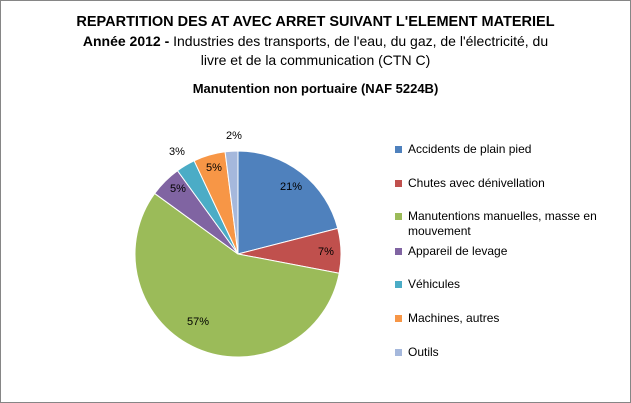 The width and height of the screenshot is (631, 403). I want to click on legend-label: Véhicules, so click(434, 284).